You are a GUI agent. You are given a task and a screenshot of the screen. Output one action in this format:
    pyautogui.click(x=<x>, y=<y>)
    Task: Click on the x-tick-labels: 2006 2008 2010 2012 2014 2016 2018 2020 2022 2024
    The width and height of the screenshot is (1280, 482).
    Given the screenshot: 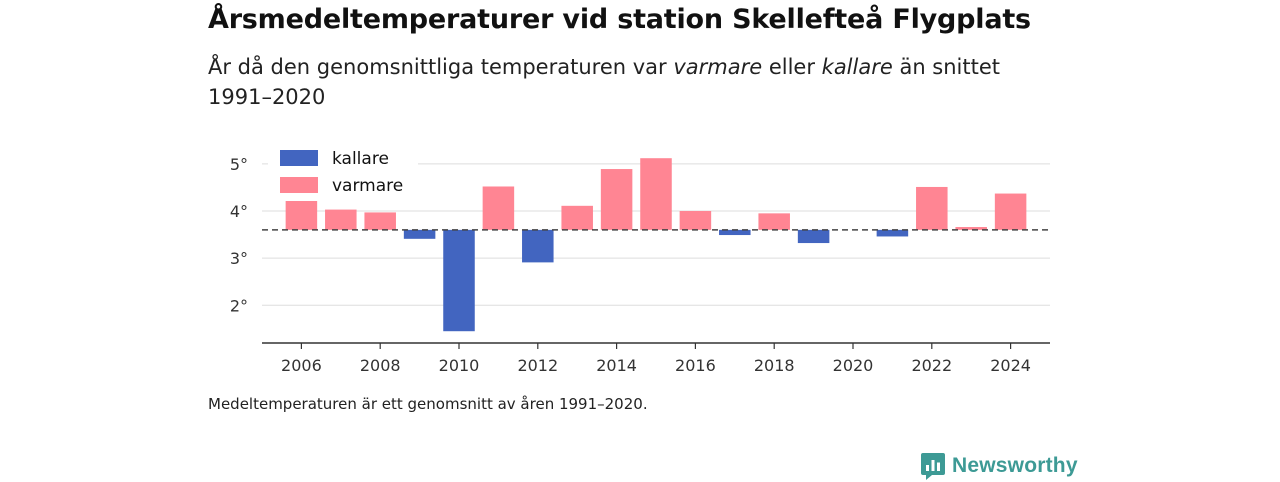 What is the action you would take?
    pyautogui.click(x=656, y=359)
    